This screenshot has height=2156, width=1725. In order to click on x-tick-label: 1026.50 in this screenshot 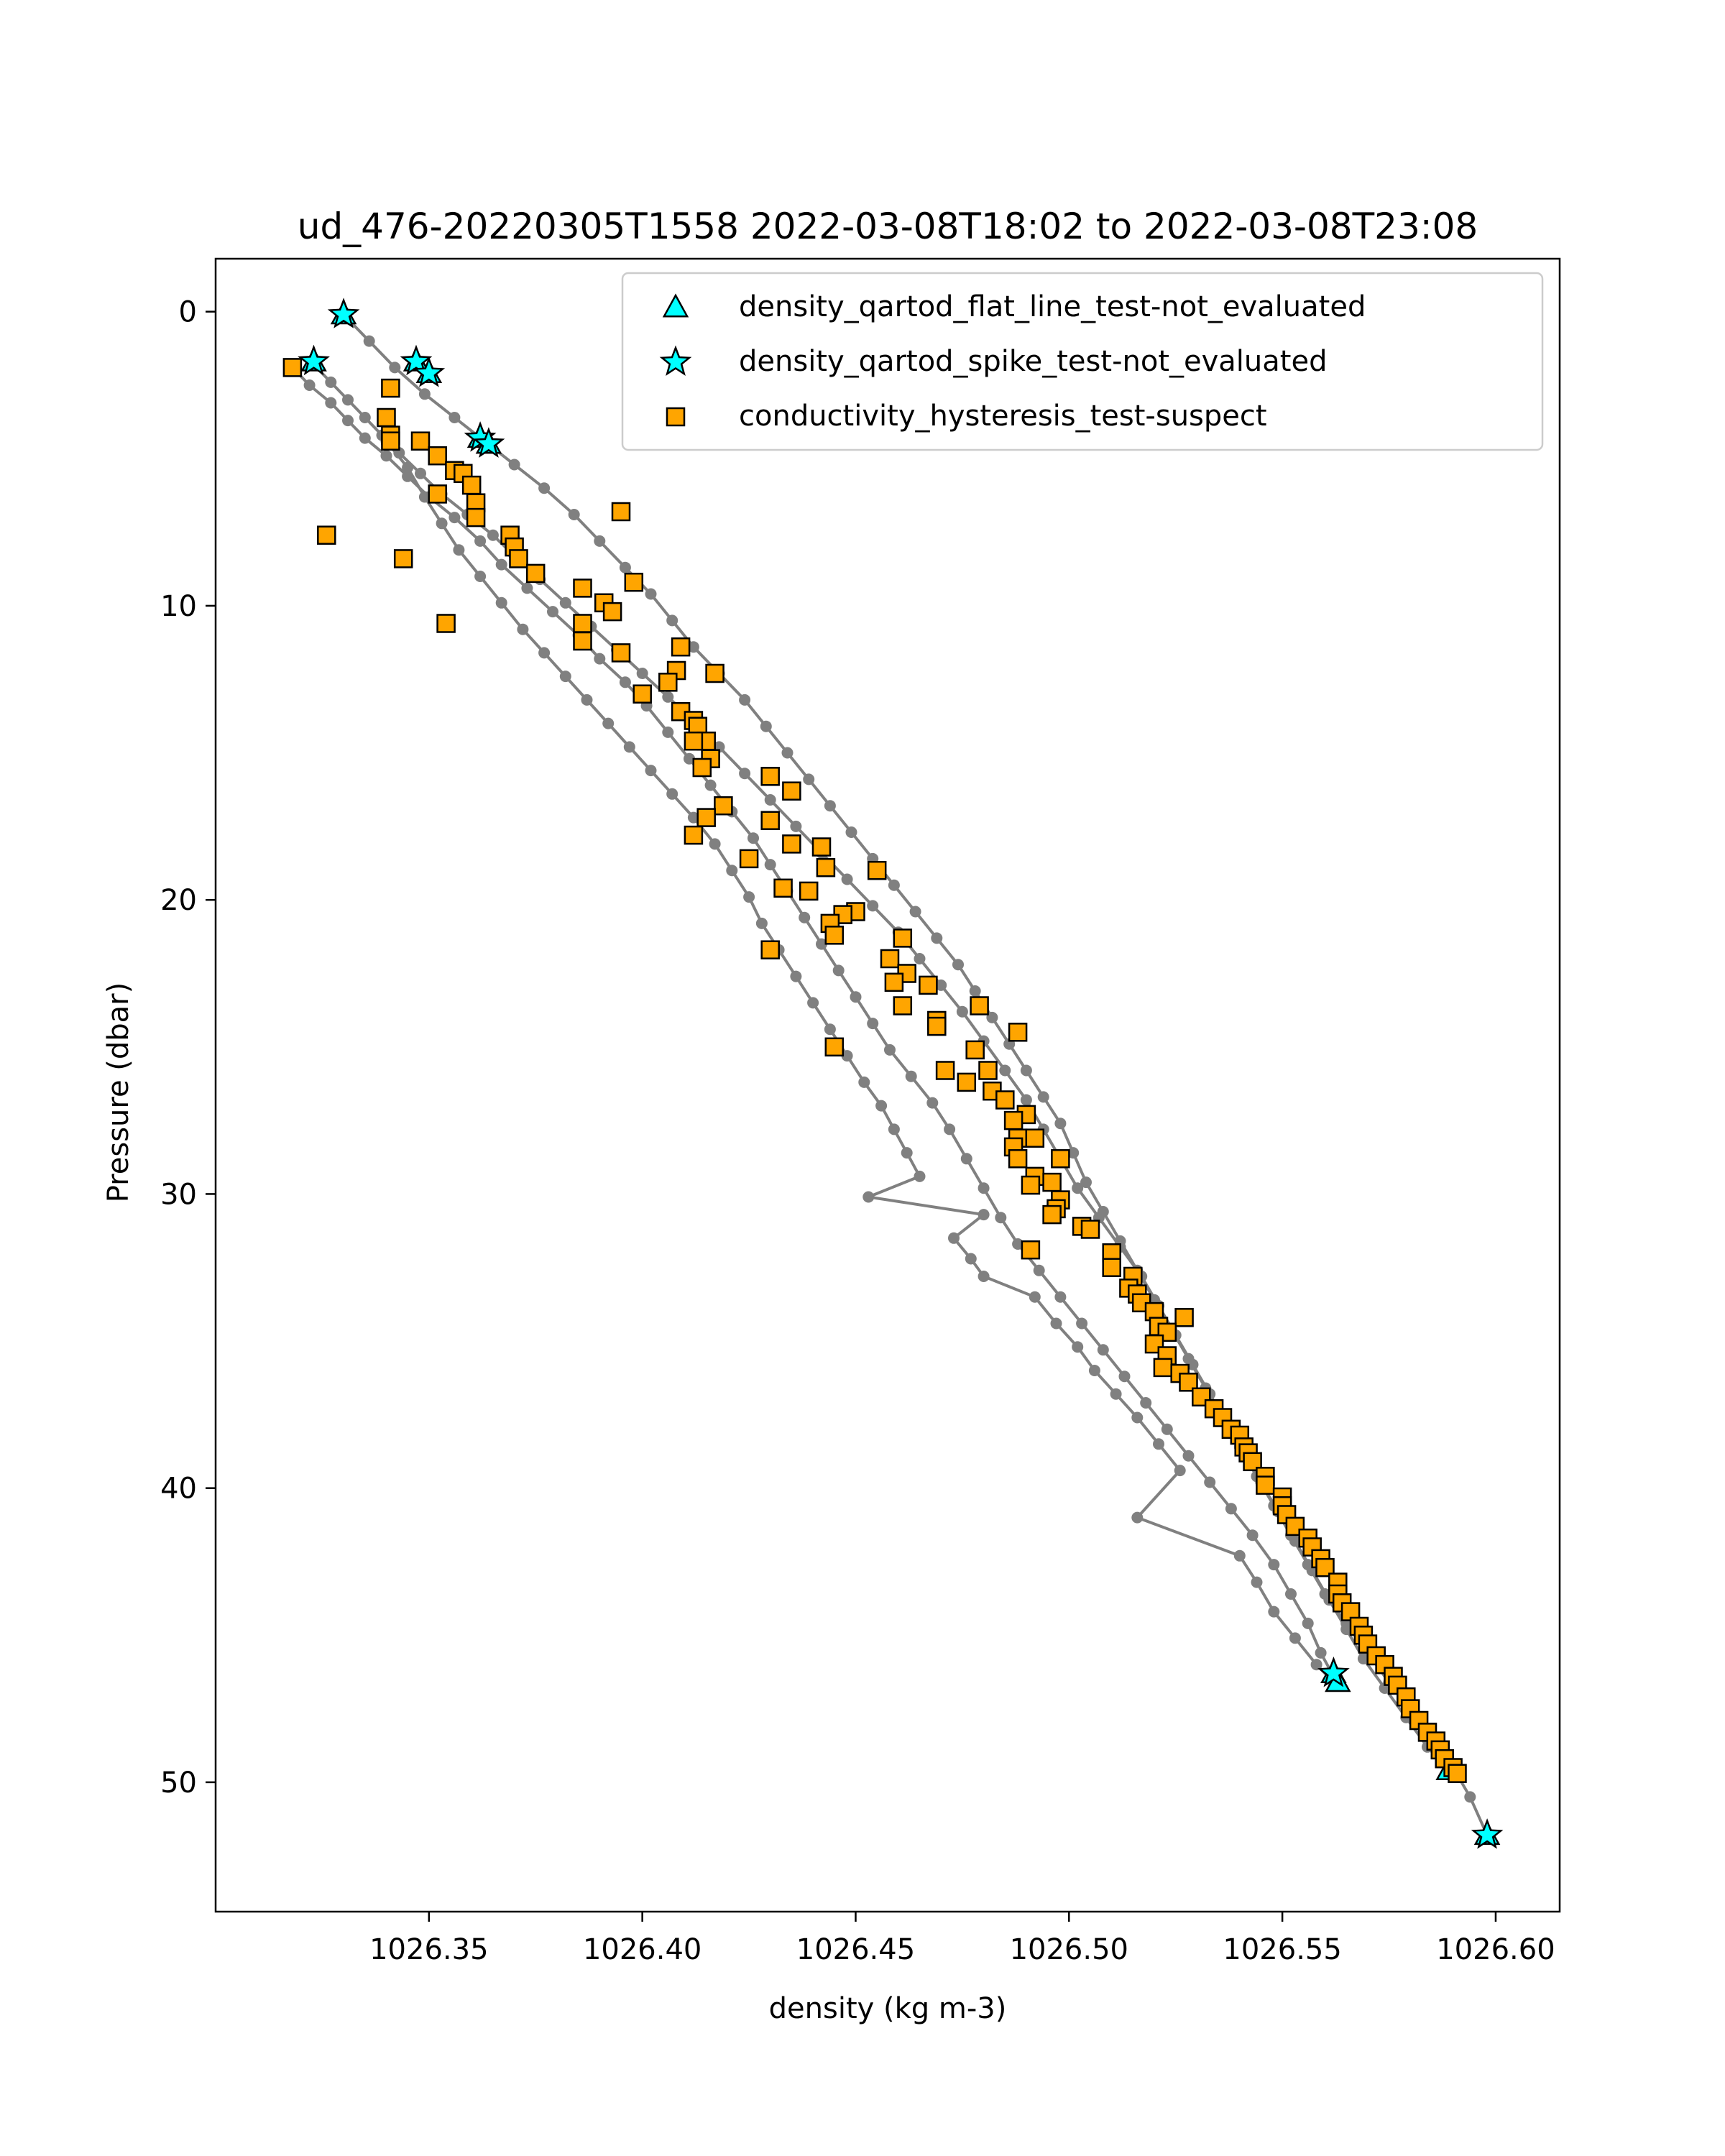, I will do `click(1069, 1950)`.